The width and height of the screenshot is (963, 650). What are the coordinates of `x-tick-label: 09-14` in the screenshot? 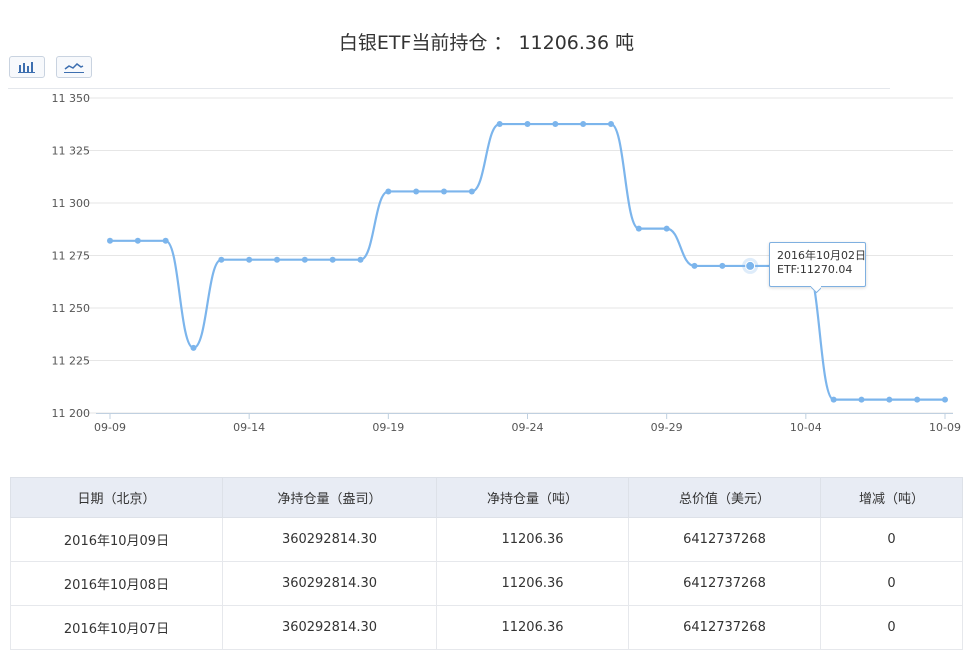 It's located at (249, 427).